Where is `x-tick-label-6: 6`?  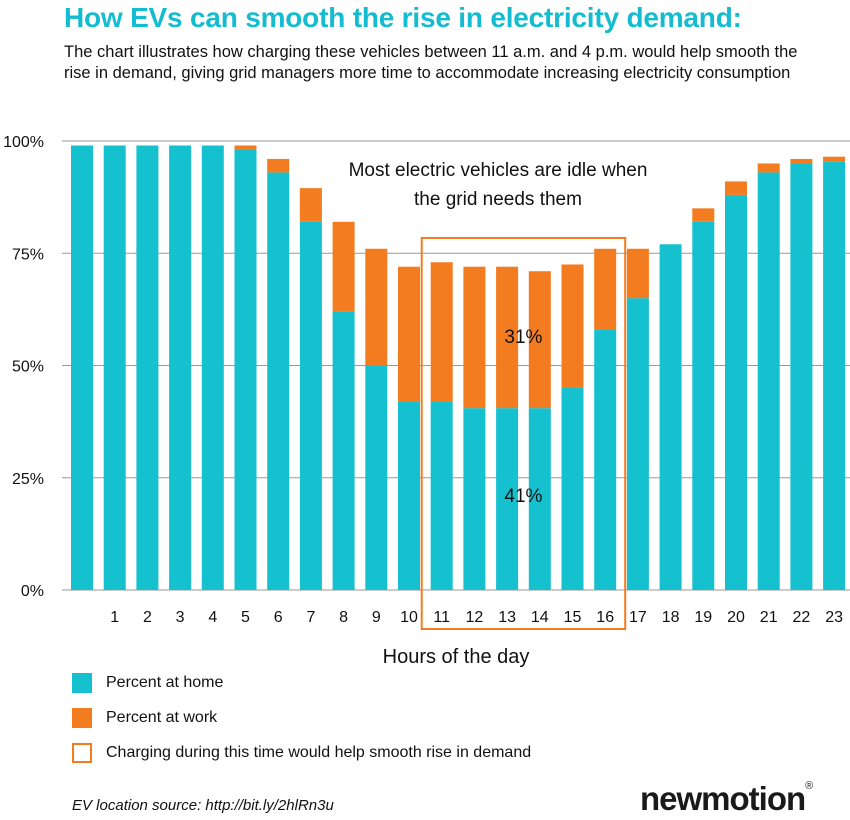 x-tick-label-6: 6 is located at coordinates (278, 617).